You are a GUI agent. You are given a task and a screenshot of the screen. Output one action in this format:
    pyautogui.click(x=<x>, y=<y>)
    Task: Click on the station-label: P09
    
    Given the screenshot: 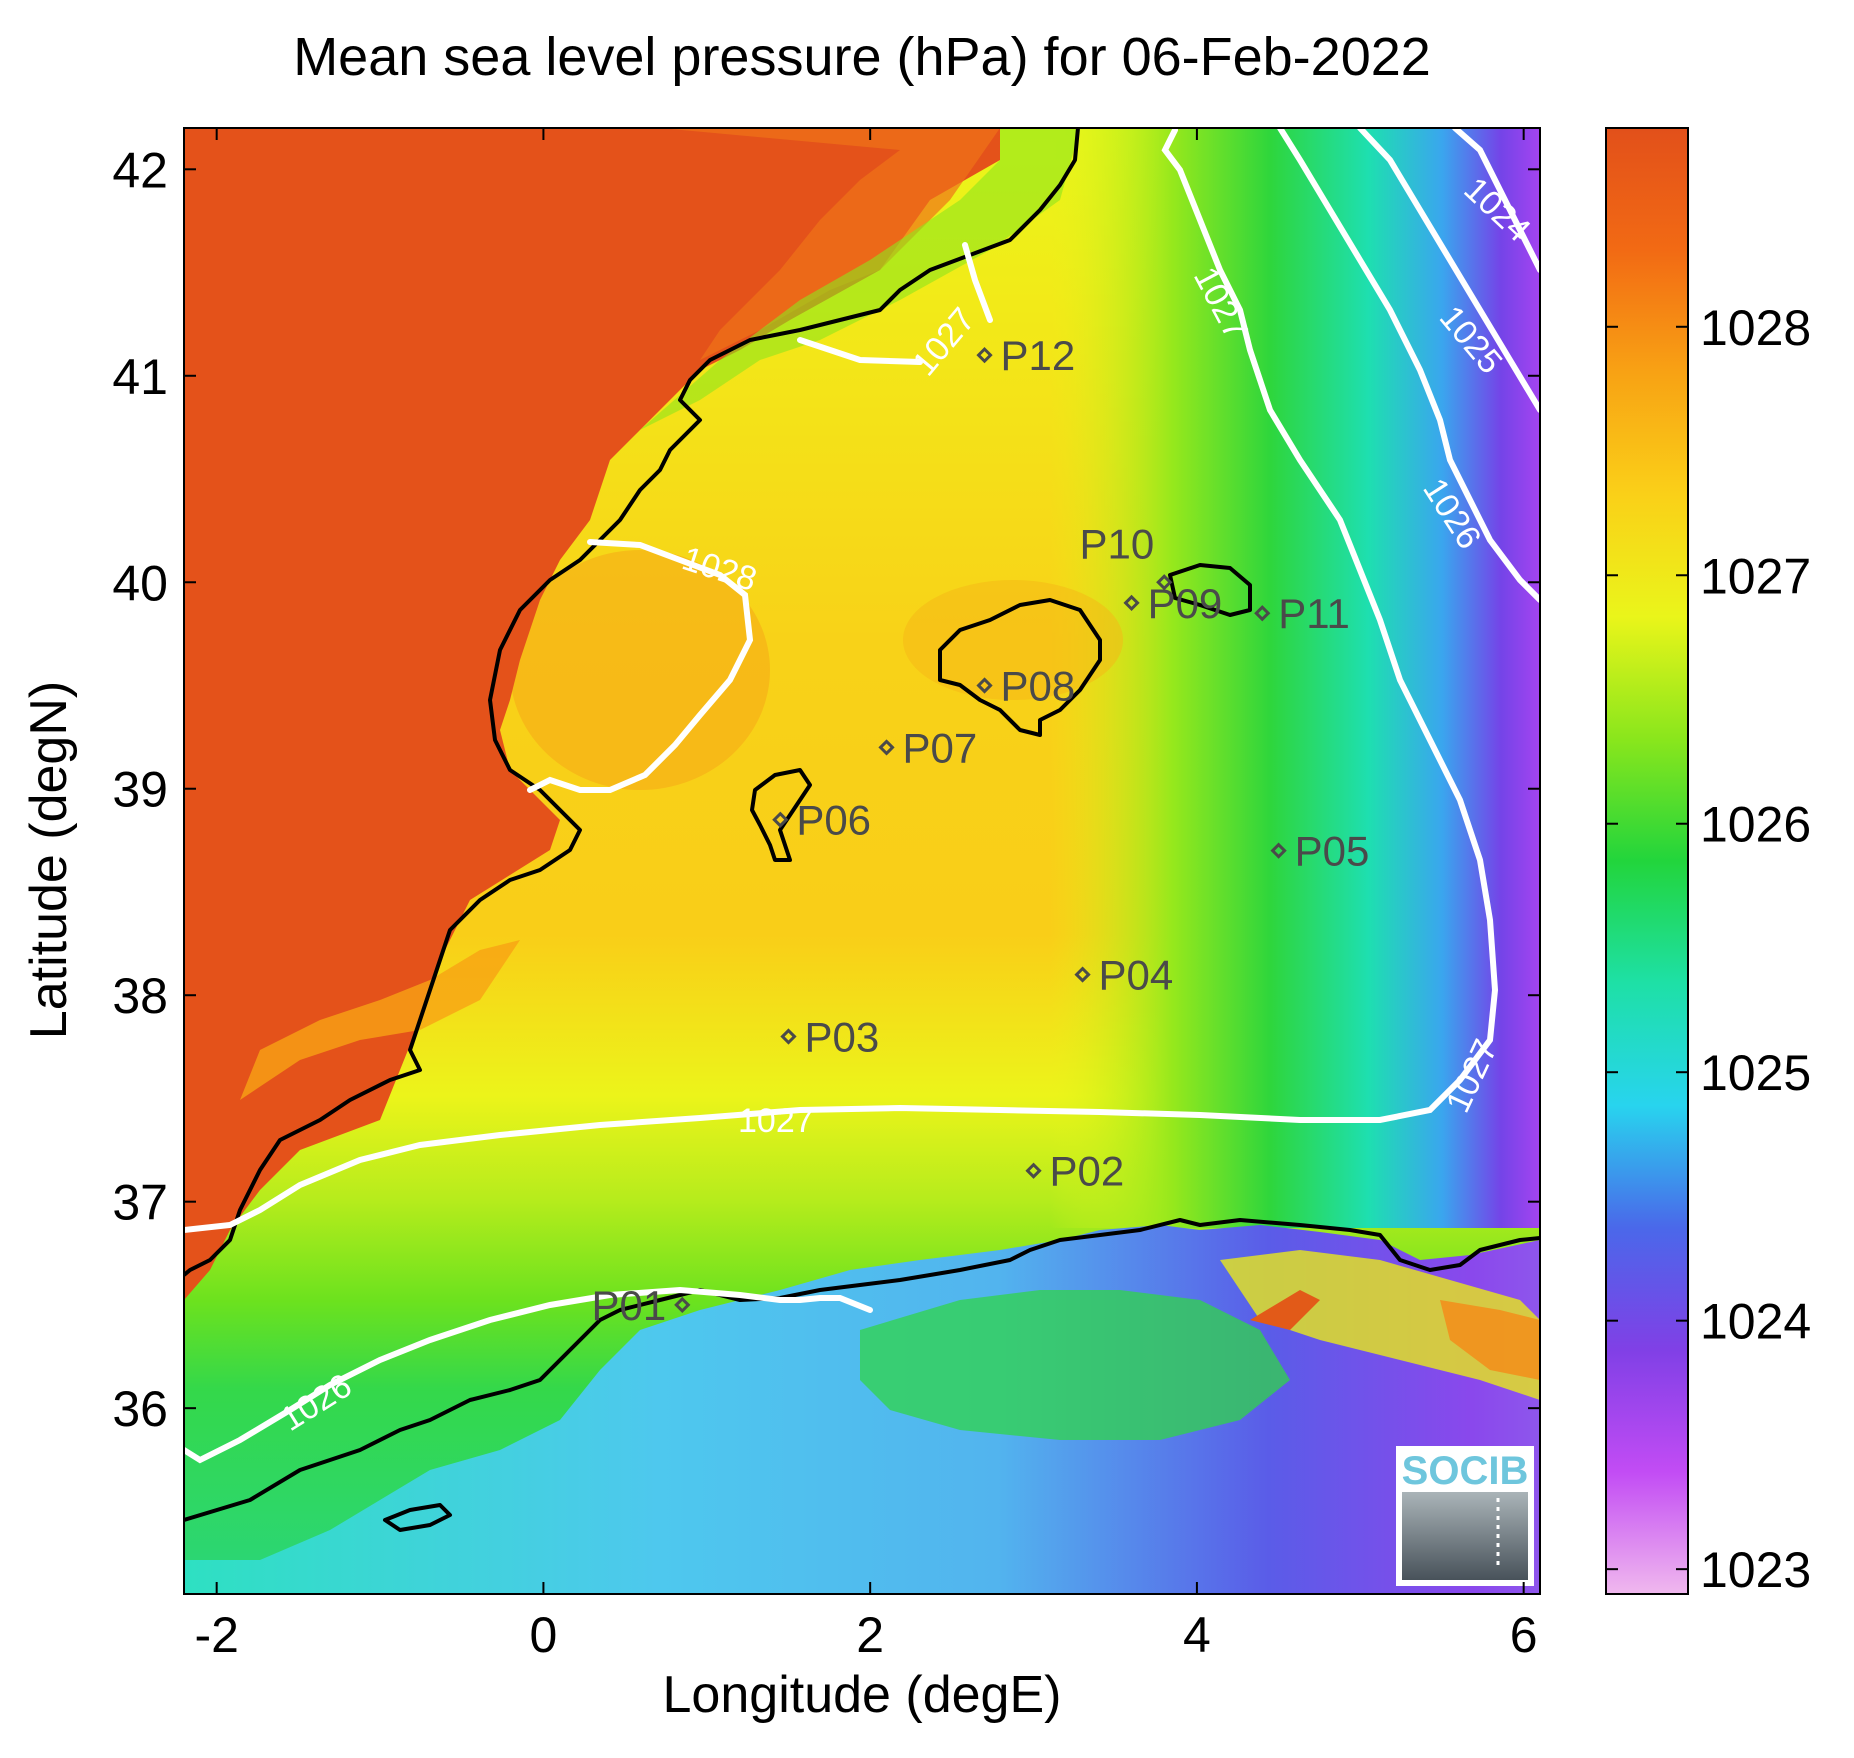 What is the action you would take?
    pyautogui.click(x=1185, y=603)
    